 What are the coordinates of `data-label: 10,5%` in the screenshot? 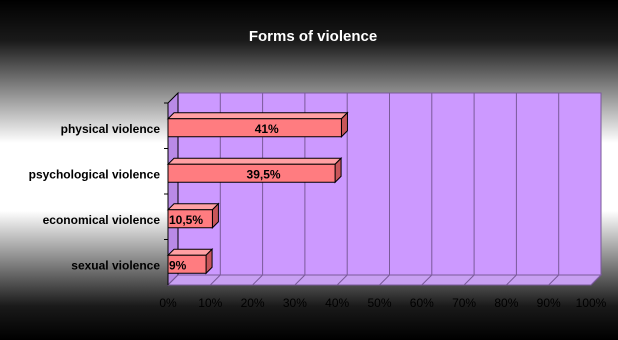 It's located at (186, 220).